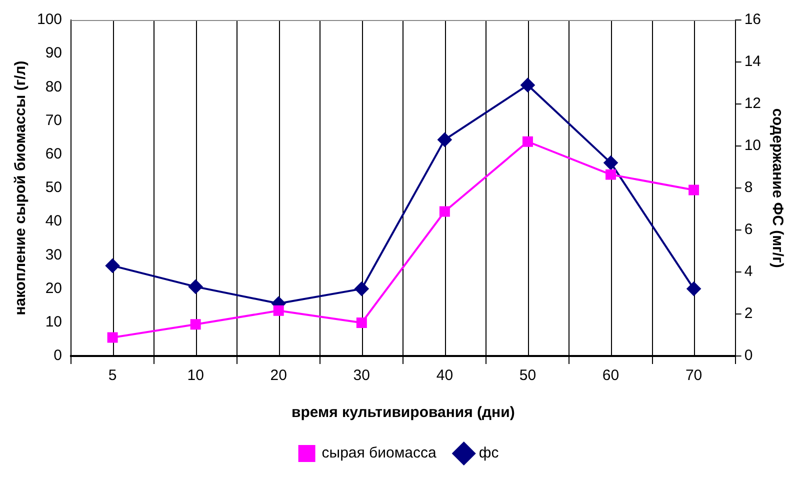 The width and height of the screenshot is (806, 479). I want to click on legend-label: фс, so click(489, 453).